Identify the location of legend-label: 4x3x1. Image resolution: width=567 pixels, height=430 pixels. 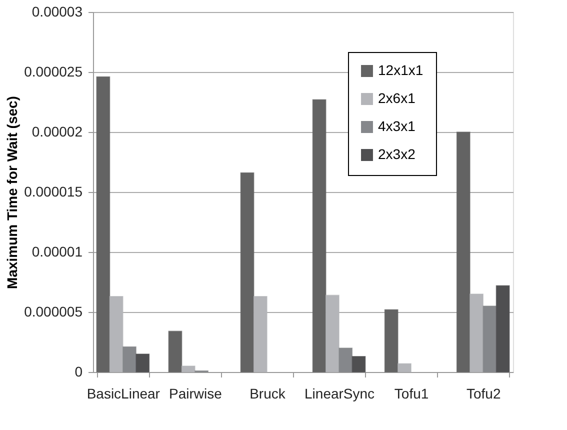
(397, 126).